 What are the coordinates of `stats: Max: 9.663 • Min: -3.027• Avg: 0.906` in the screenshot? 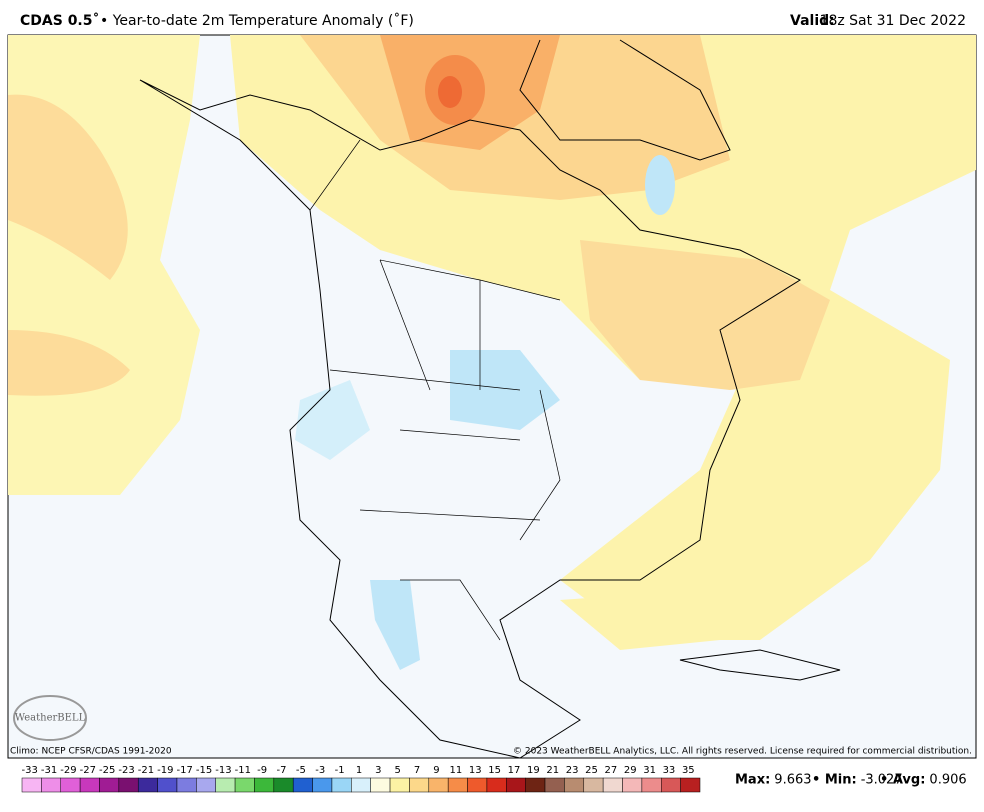 It's located at (851, 780).